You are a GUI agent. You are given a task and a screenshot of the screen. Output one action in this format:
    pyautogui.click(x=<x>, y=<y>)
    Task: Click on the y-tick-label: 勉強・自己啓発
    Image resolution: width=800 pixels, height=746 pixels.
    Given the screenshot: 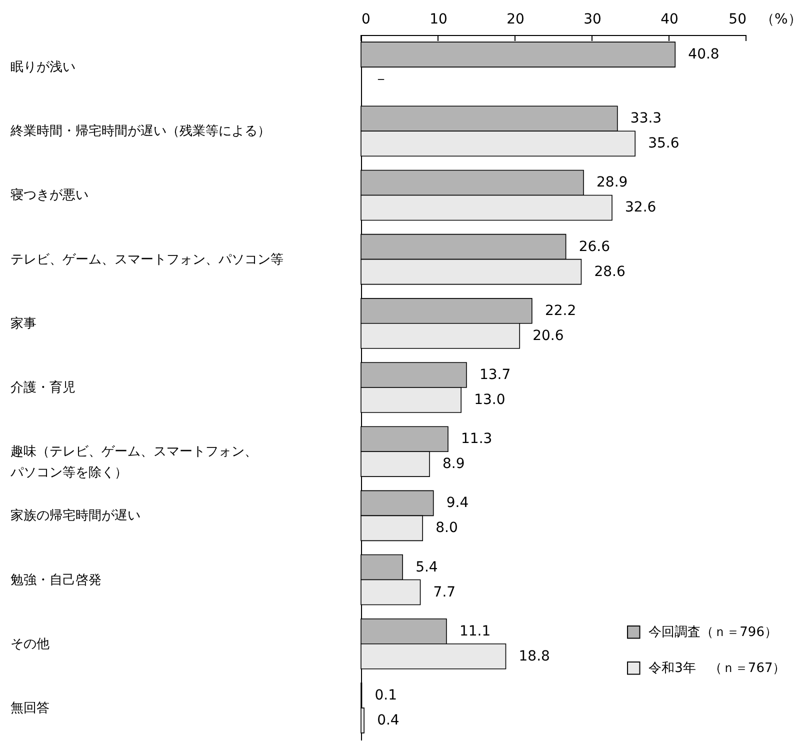 What is the action you would take?
    pyautogui.click(x=56, y=580)
    